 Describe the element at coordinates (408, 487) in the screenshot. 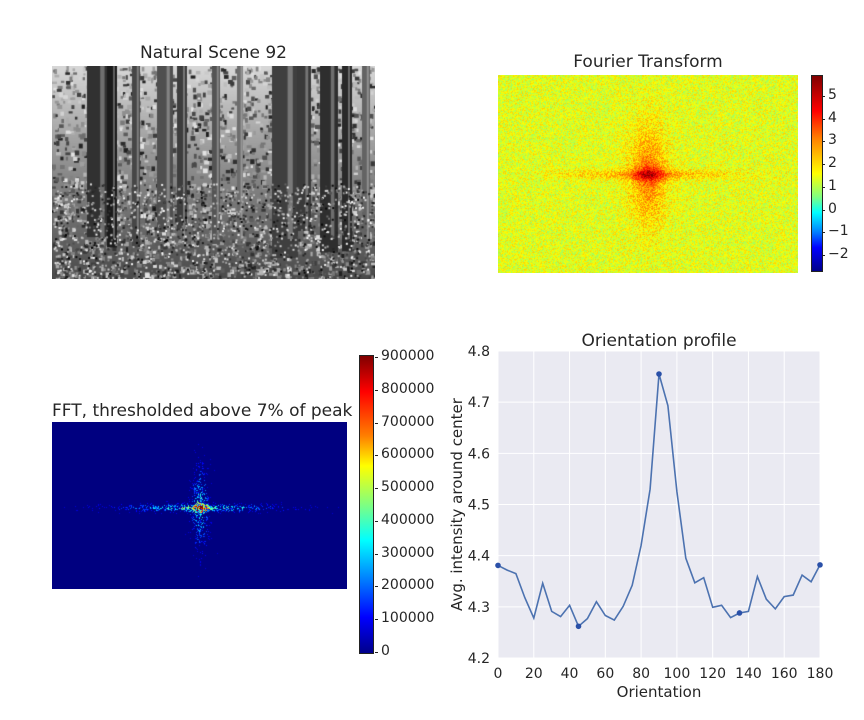

I see `threshold-colorbar-tick-label: 500000` at that location.